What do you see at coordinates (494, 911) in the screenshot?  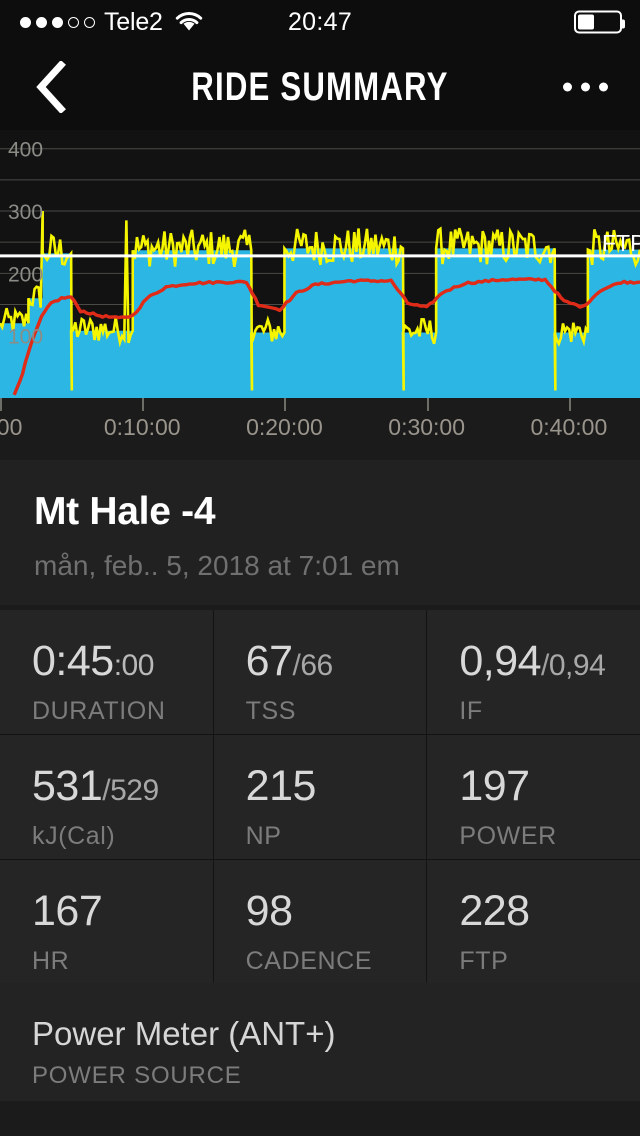 I see `stat-value-main: 228` at bounding box center [494, 911].